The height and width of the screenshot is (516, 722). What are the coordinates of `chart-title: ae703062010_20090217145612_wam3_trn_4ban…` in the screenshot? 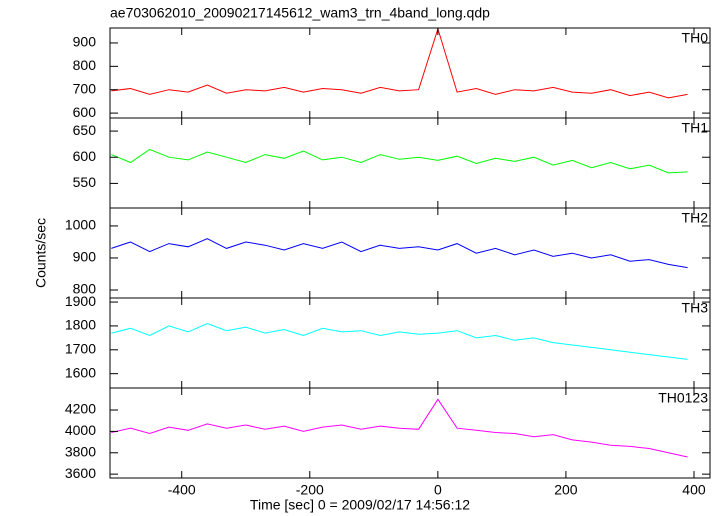 It's located at (300, 13).